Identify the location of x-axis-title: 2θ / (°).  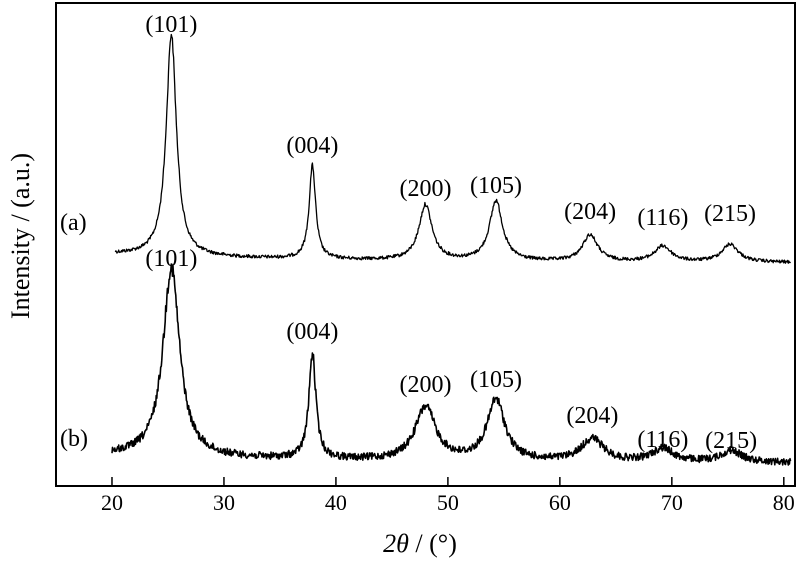
(420, 543).